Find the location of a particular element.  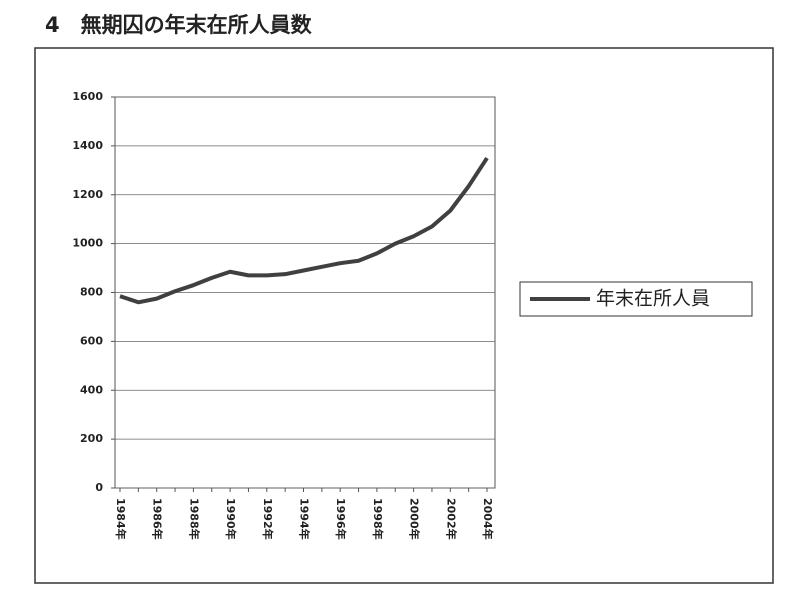

y-tick-label: 200 is located at coordinates (91, 438).